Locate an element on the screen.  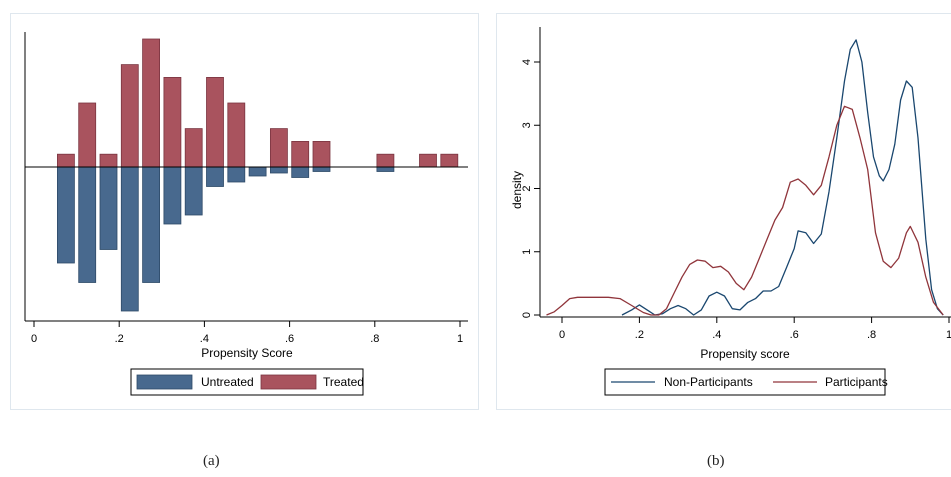
caption-b: (b) is located at coordinates (716, 461).